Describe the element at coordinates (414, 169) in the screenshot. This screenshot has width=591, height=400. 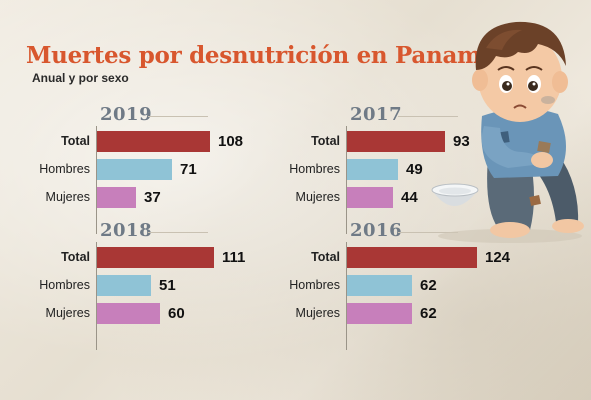
I see `value-label-hombres: 49` at that location.